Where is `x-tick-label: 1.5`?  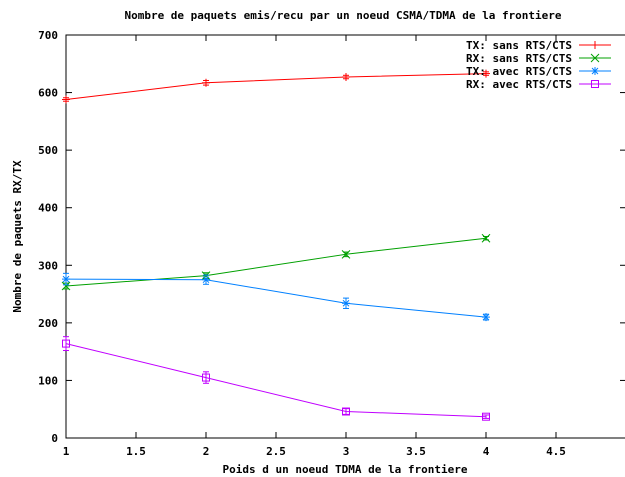
x-tick-label: 1.5 is located at coordinates (136, 451).